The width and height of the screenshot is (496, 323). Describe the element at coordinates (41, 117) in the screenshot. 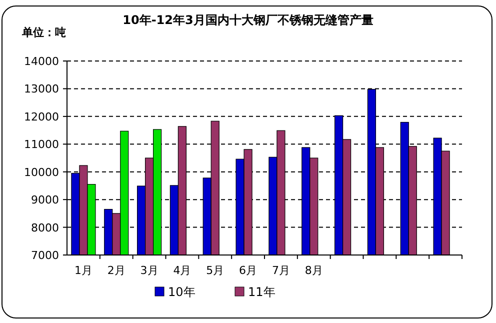

I see `y-tick-label: 12000` at that location.